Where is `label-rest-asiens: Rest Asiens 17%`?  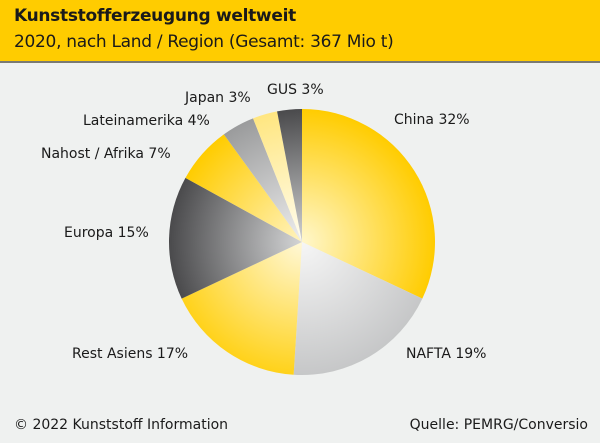 label-rest-asiens: Rest Asiens 17% is located at coordinates (130, 354).